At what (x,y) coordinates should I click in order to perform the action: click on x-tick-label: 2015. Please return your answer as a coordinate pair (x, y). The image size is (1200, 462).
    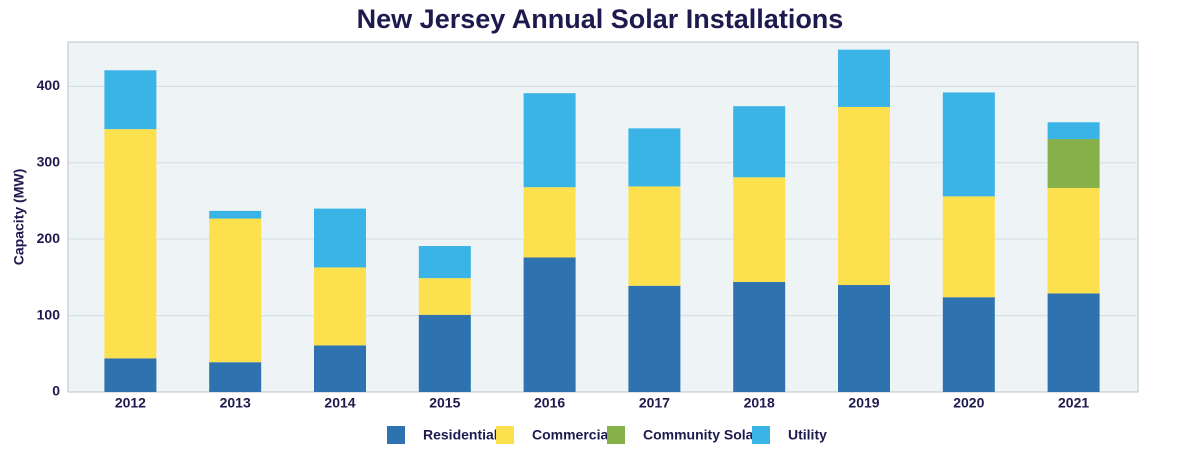
    Looking at the image, I should click on (444, 403).